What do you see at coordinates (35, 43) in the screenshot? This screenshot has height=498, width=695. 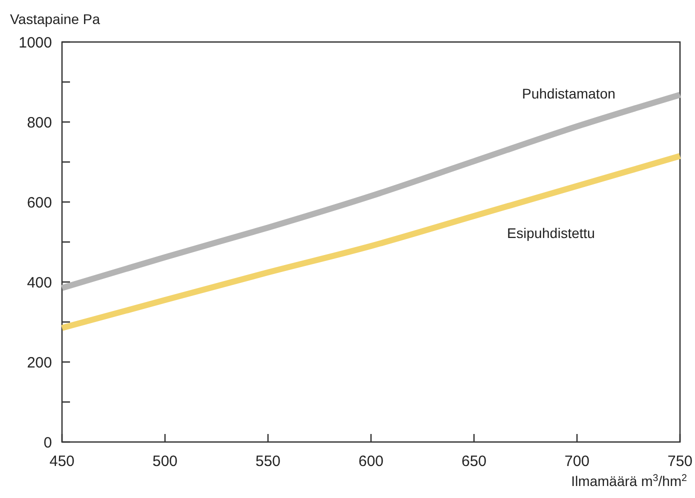 I see `y-tick-label: 1000` at bounding box center [35, 43].